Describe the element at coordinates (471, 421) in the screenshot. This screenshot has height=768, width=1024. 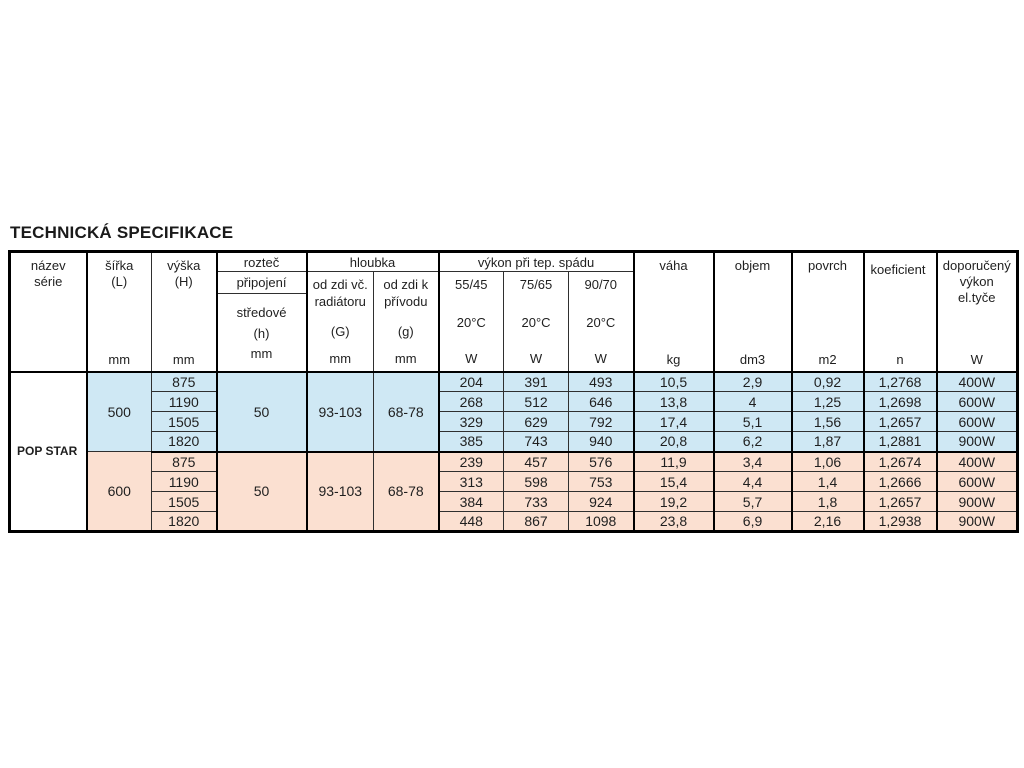
I see `cell-vykon-55-45: 329` at that location.